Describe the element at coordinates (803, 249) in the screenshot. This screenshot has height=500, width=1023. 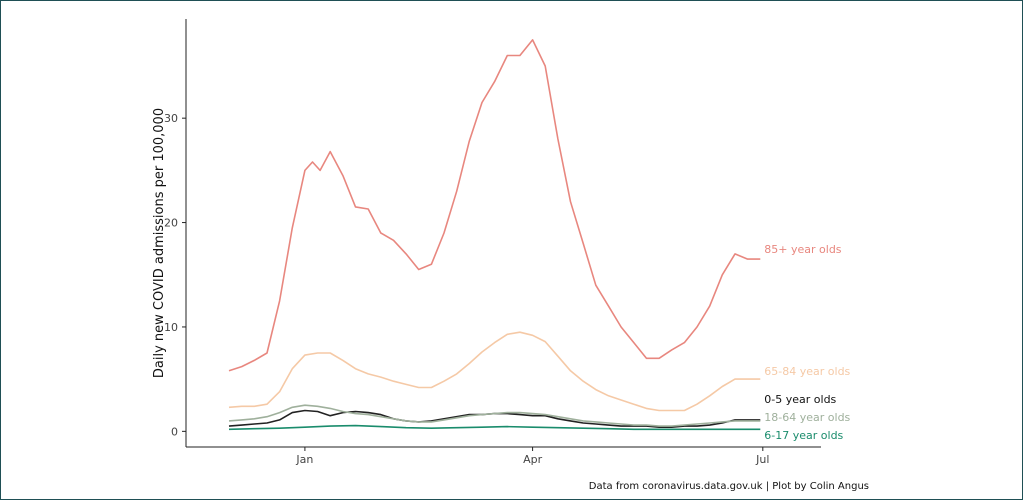
I see `series-label: 85+ year olds` at that location.